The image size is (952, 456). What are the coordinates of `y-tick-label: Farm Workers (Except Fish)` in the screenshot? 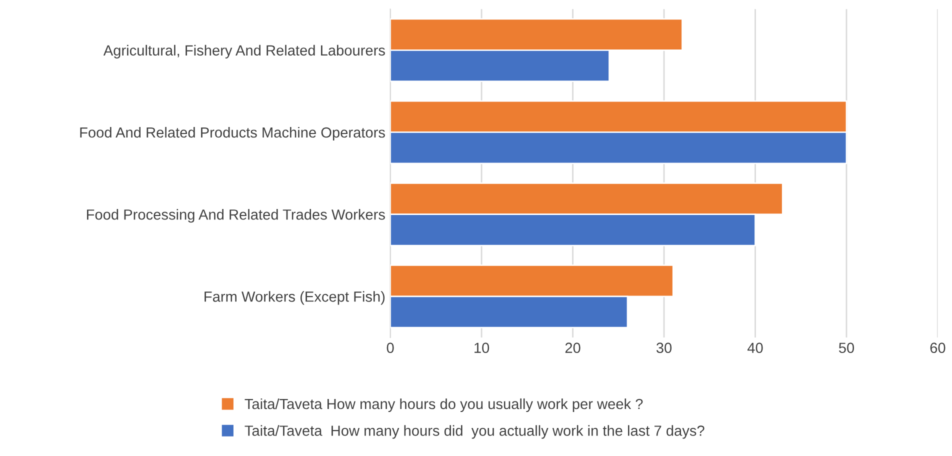 It's located at (294, 298).